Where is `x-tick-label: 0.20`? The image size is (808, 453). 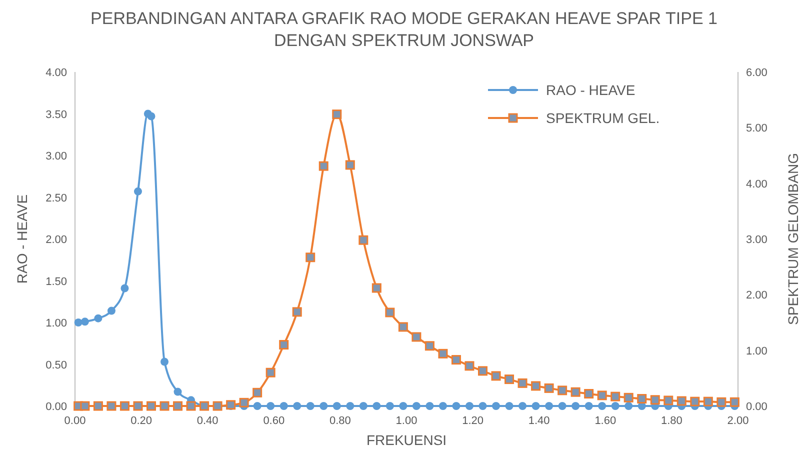
x-tick-label: 0.20 is located at coordinates (141, 421).